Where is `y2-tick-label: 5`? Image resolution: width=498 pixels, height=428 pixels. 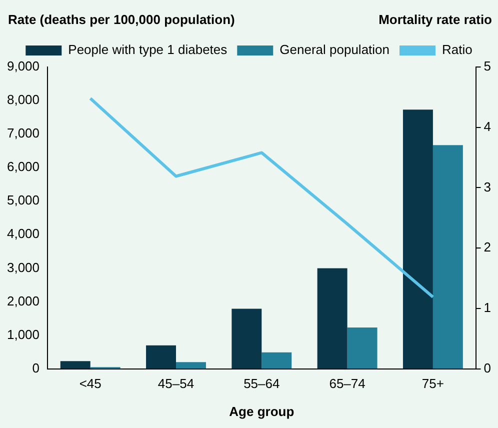 y2-tick-label: 5 is located at coordinates (488, 66).